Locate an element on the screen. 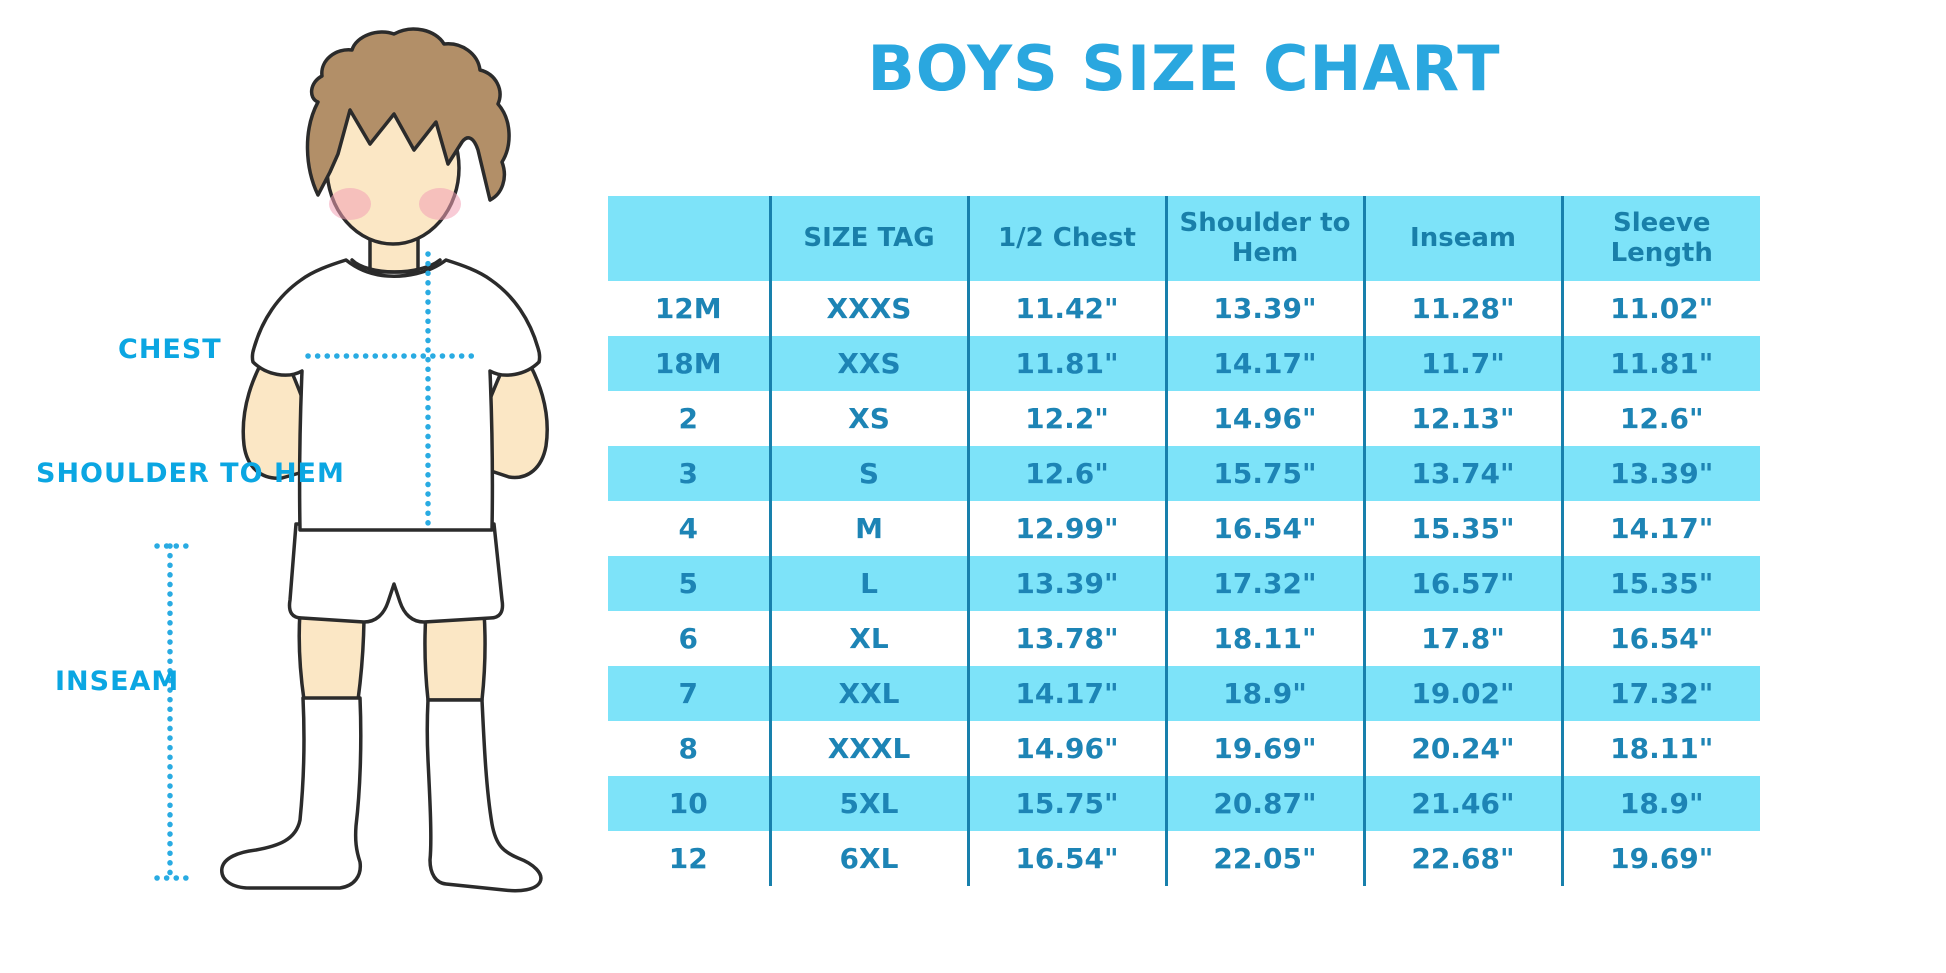 This screenshot has height=973, width=1946. table-cell: 19.02" is located at coordinates (1462, 693).